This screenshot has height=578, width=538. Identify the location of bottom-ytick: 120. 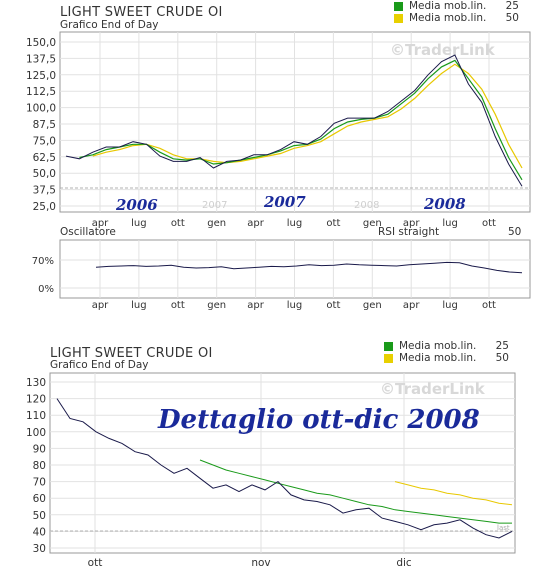
(36, 400).